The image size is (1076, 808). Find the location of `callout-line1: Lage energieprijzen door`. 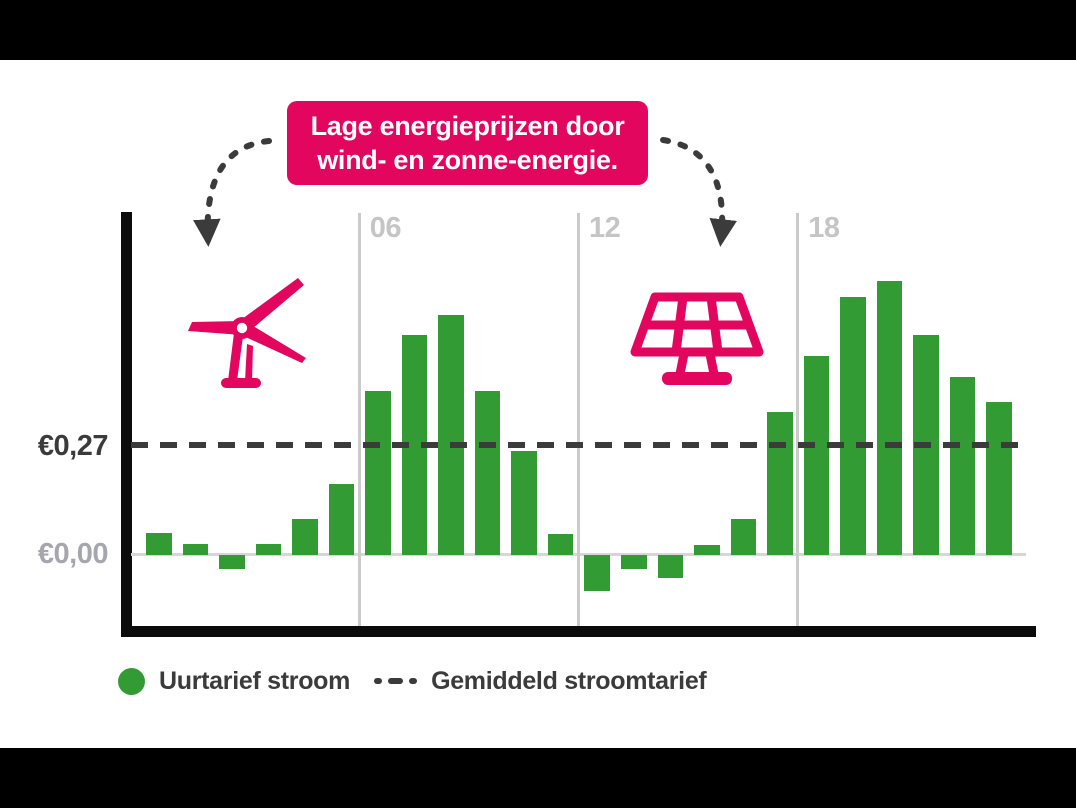

callout-line1: Lage energieprijzen door is located at coordinates (467, 126).